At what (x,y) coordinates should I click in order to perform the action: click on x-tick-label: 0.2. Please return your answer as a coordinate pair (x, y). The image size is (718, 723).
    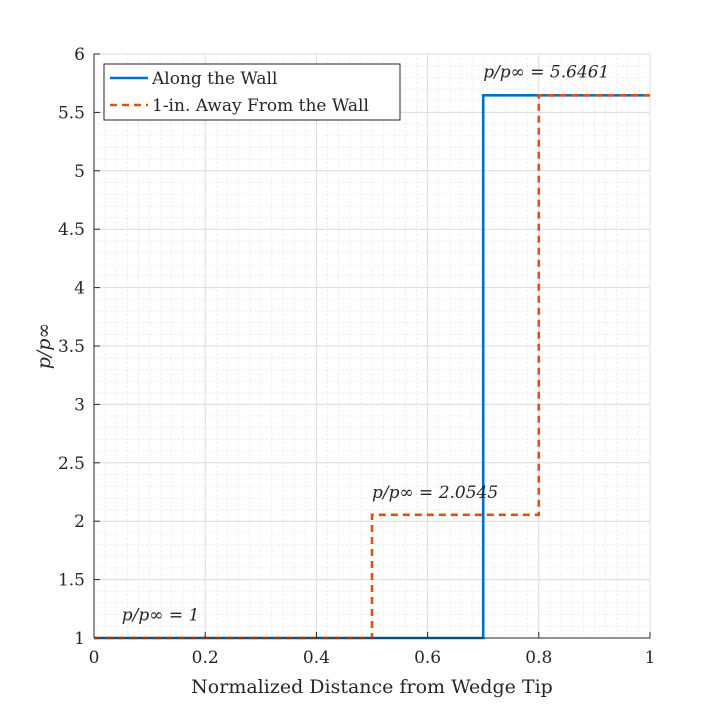
    Looking at the image, I should click on (205, 658).